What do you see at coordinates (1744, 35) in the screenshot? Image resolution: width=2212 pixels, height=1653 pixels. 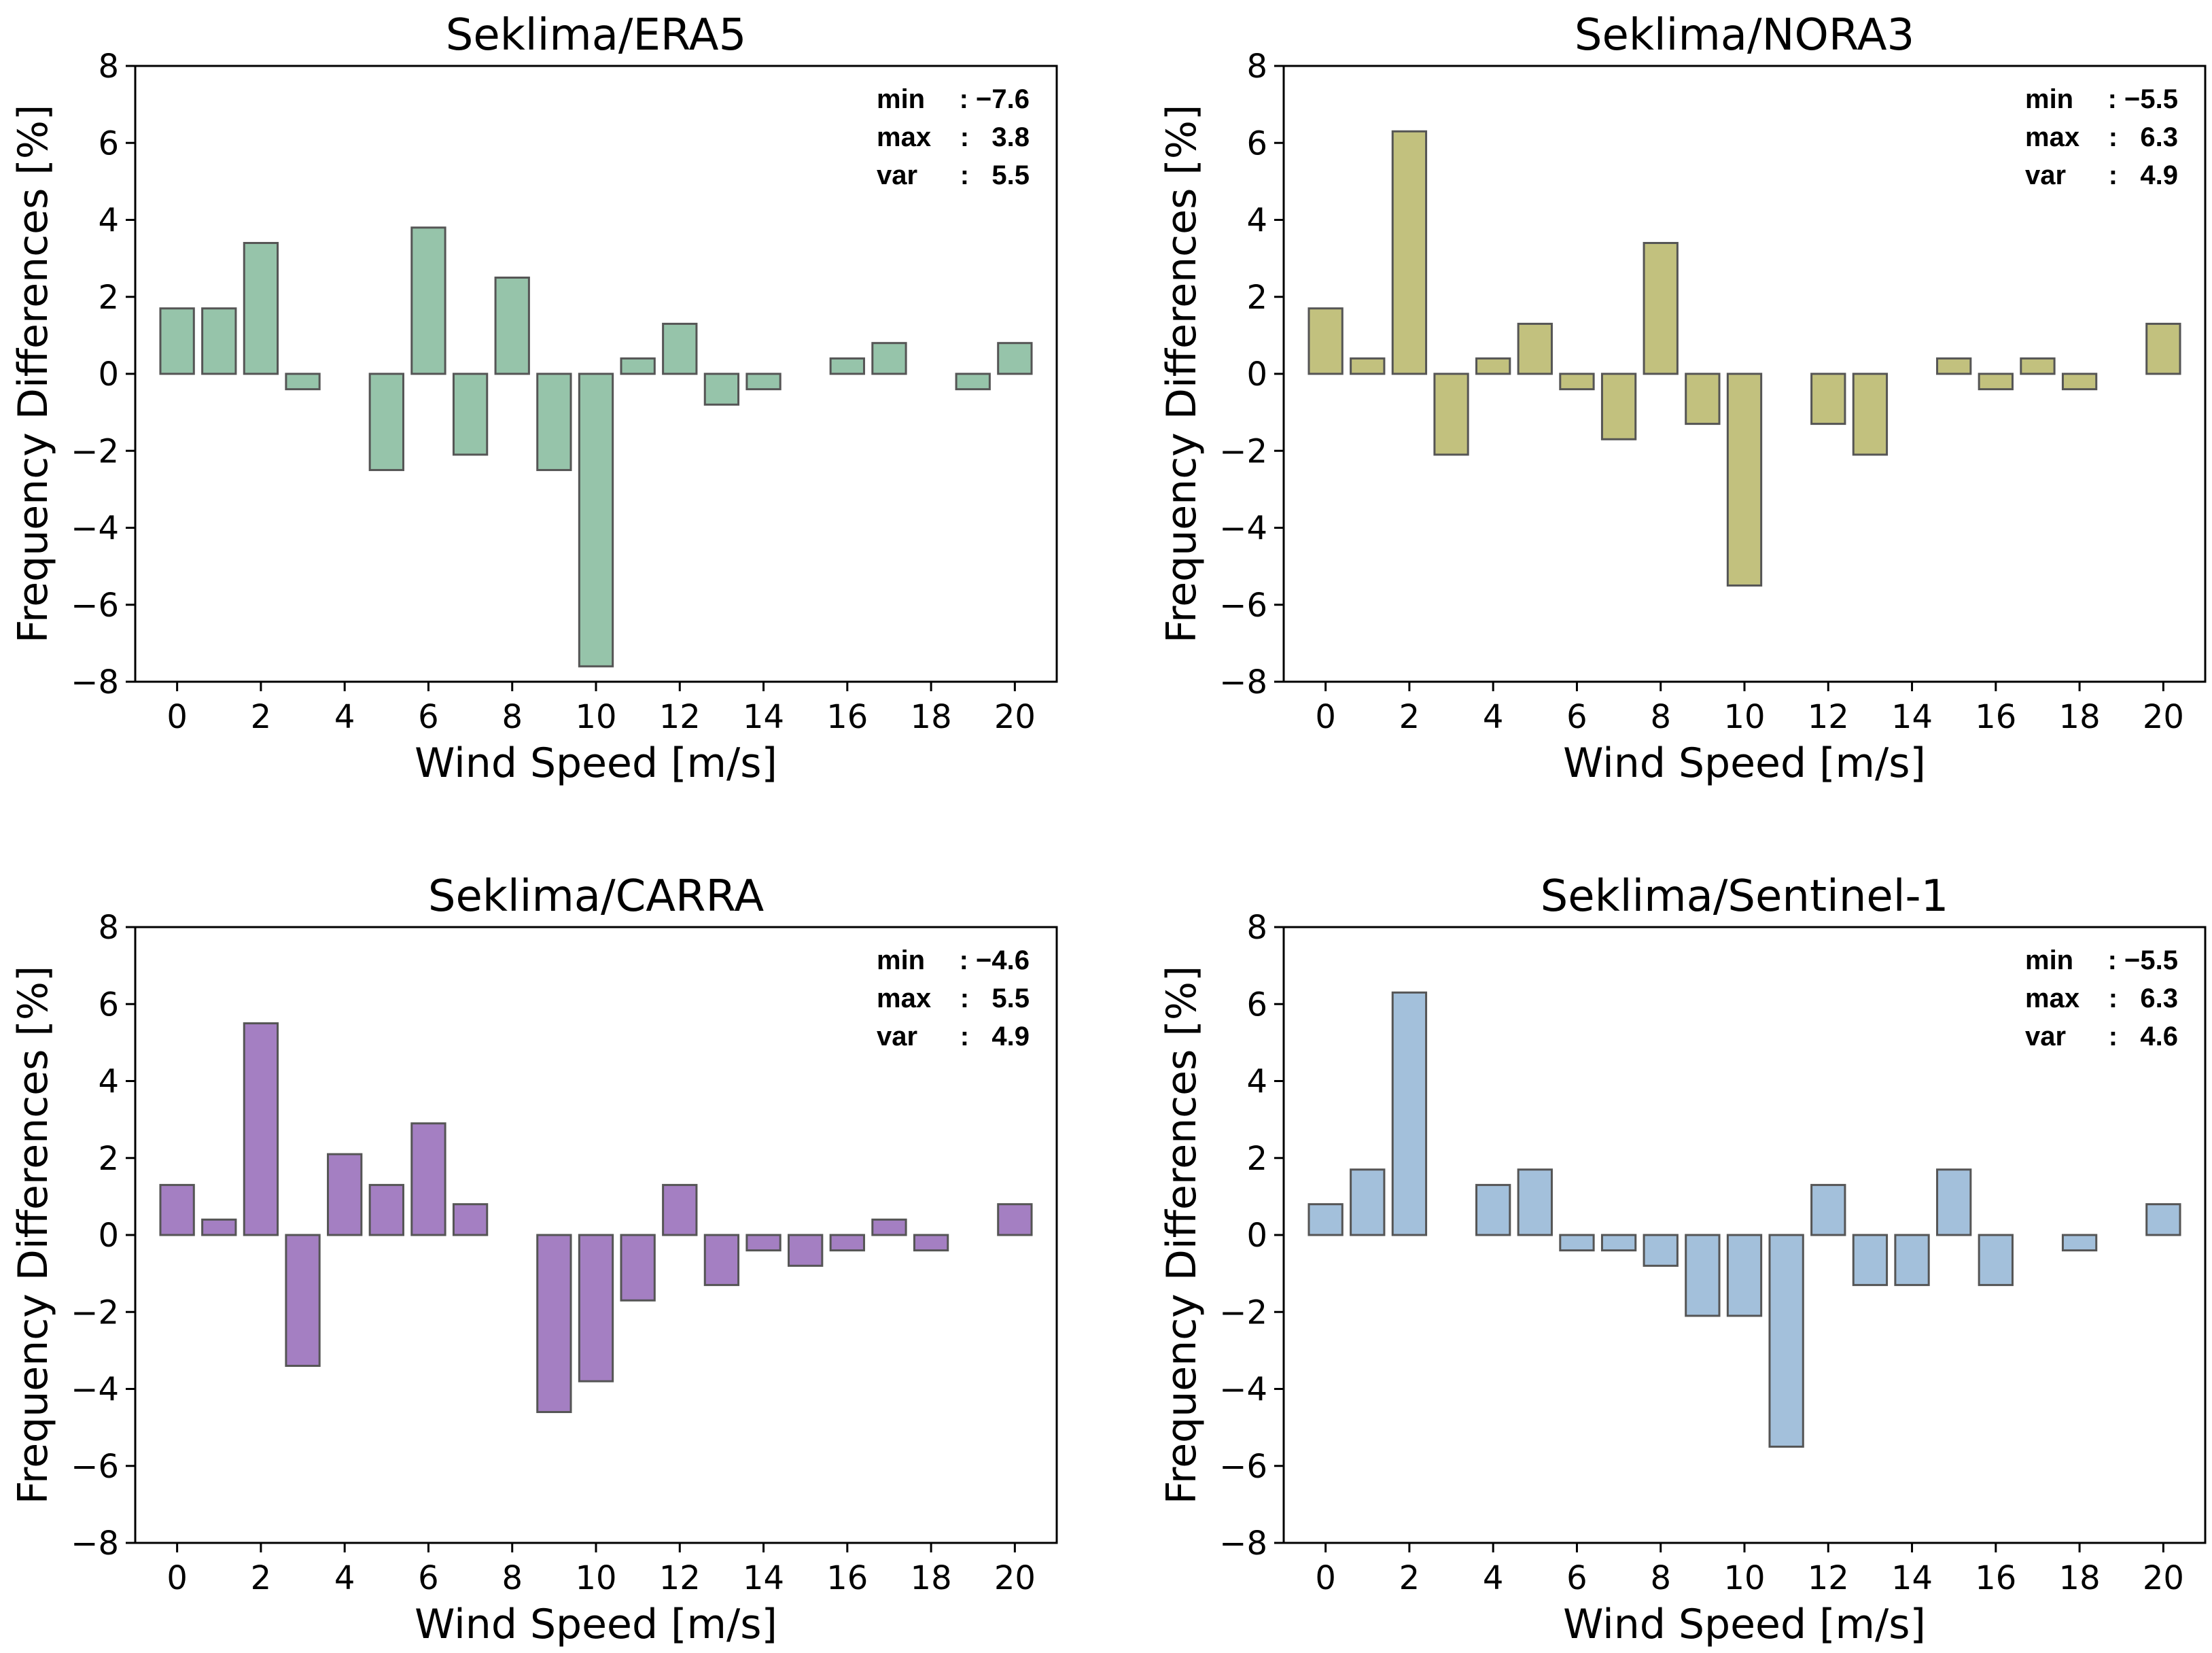 I see `chart-title: Seklima/NORA3` at bounding box center [1744, 35].